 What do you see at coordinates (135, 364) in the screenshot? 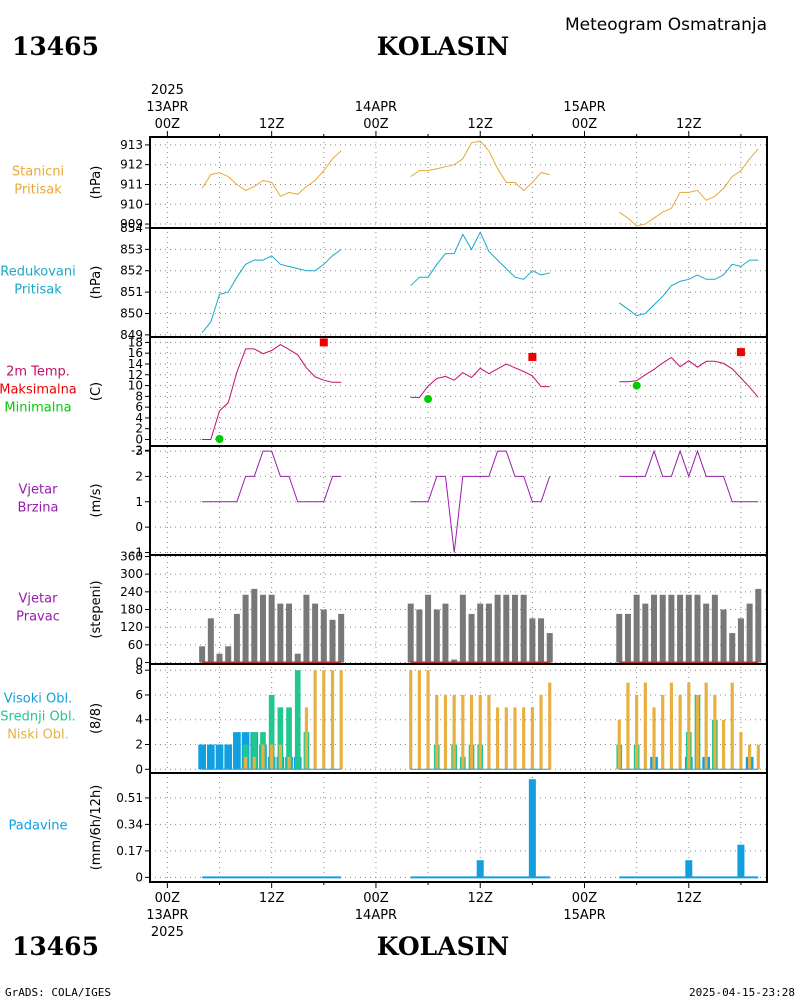
I see `y-tick-label: 14` at bounding box center [135, 364].